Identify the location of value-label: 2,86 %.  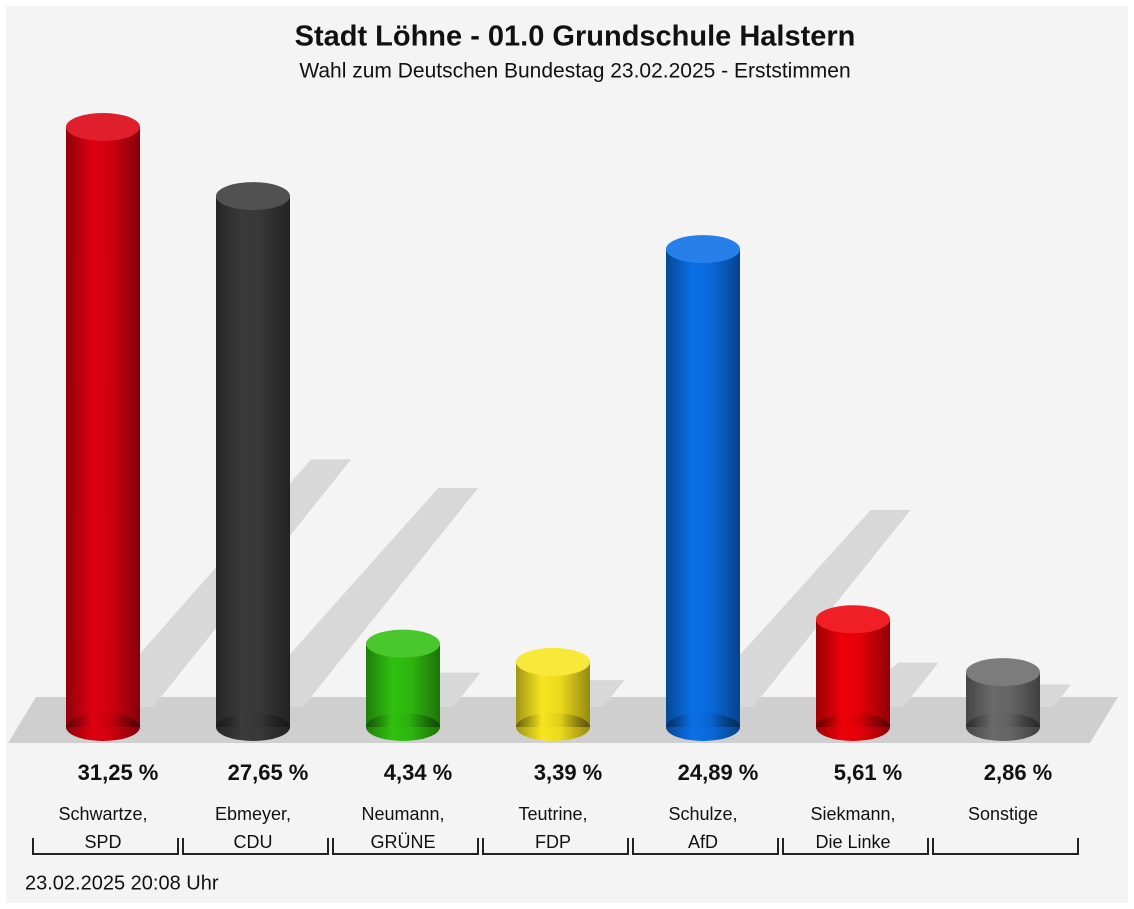
(1018, 772).